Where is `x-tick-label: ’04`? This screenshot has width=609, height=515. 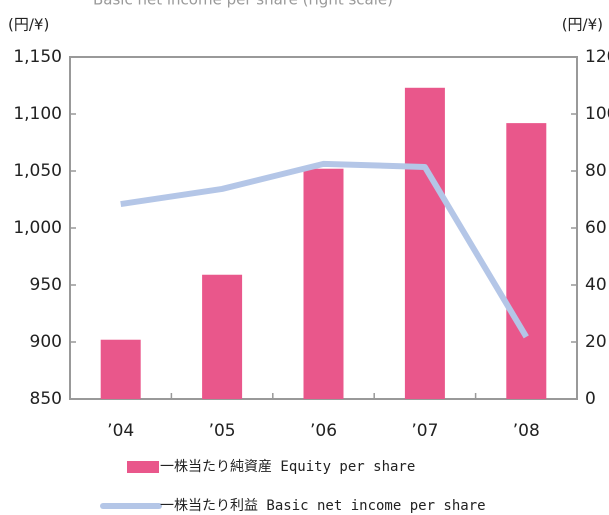
x-tick-label: ’04 is located at coordinates (120, 431).